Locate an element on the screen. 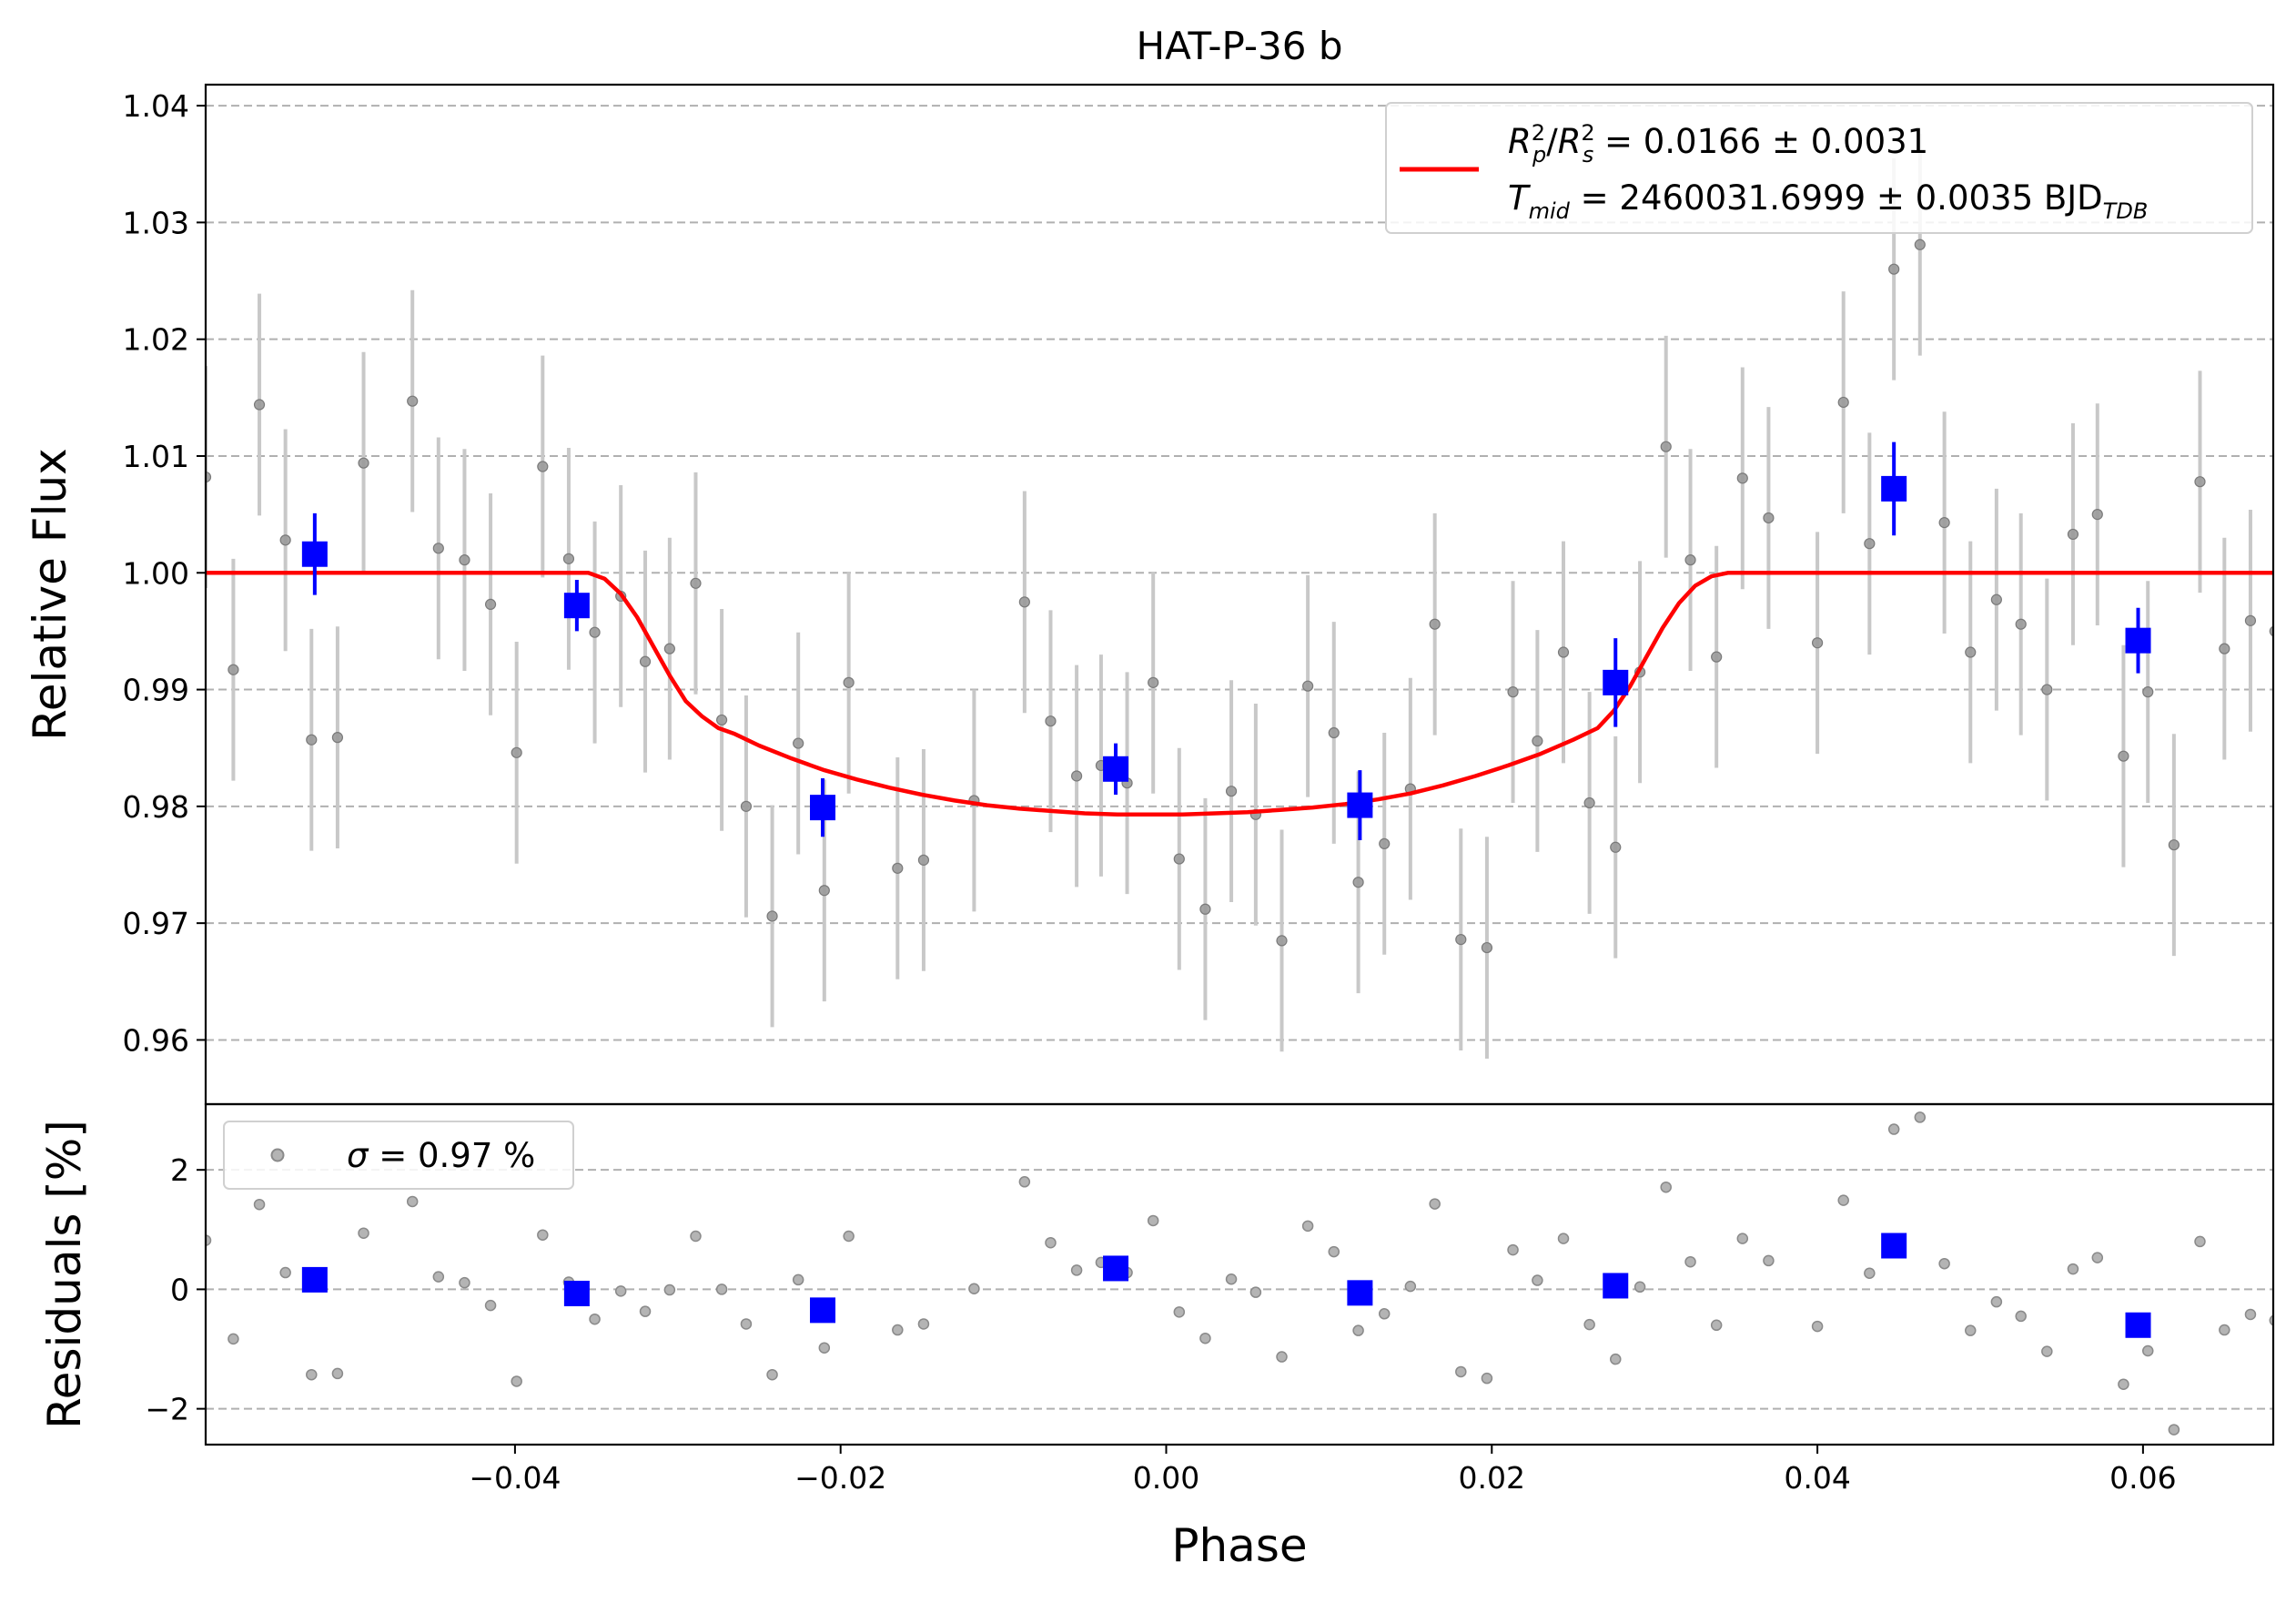 This screenshot has height=1603, width=2296. main-y-tick-label: 0.98 is located at coordinates (156, 807).